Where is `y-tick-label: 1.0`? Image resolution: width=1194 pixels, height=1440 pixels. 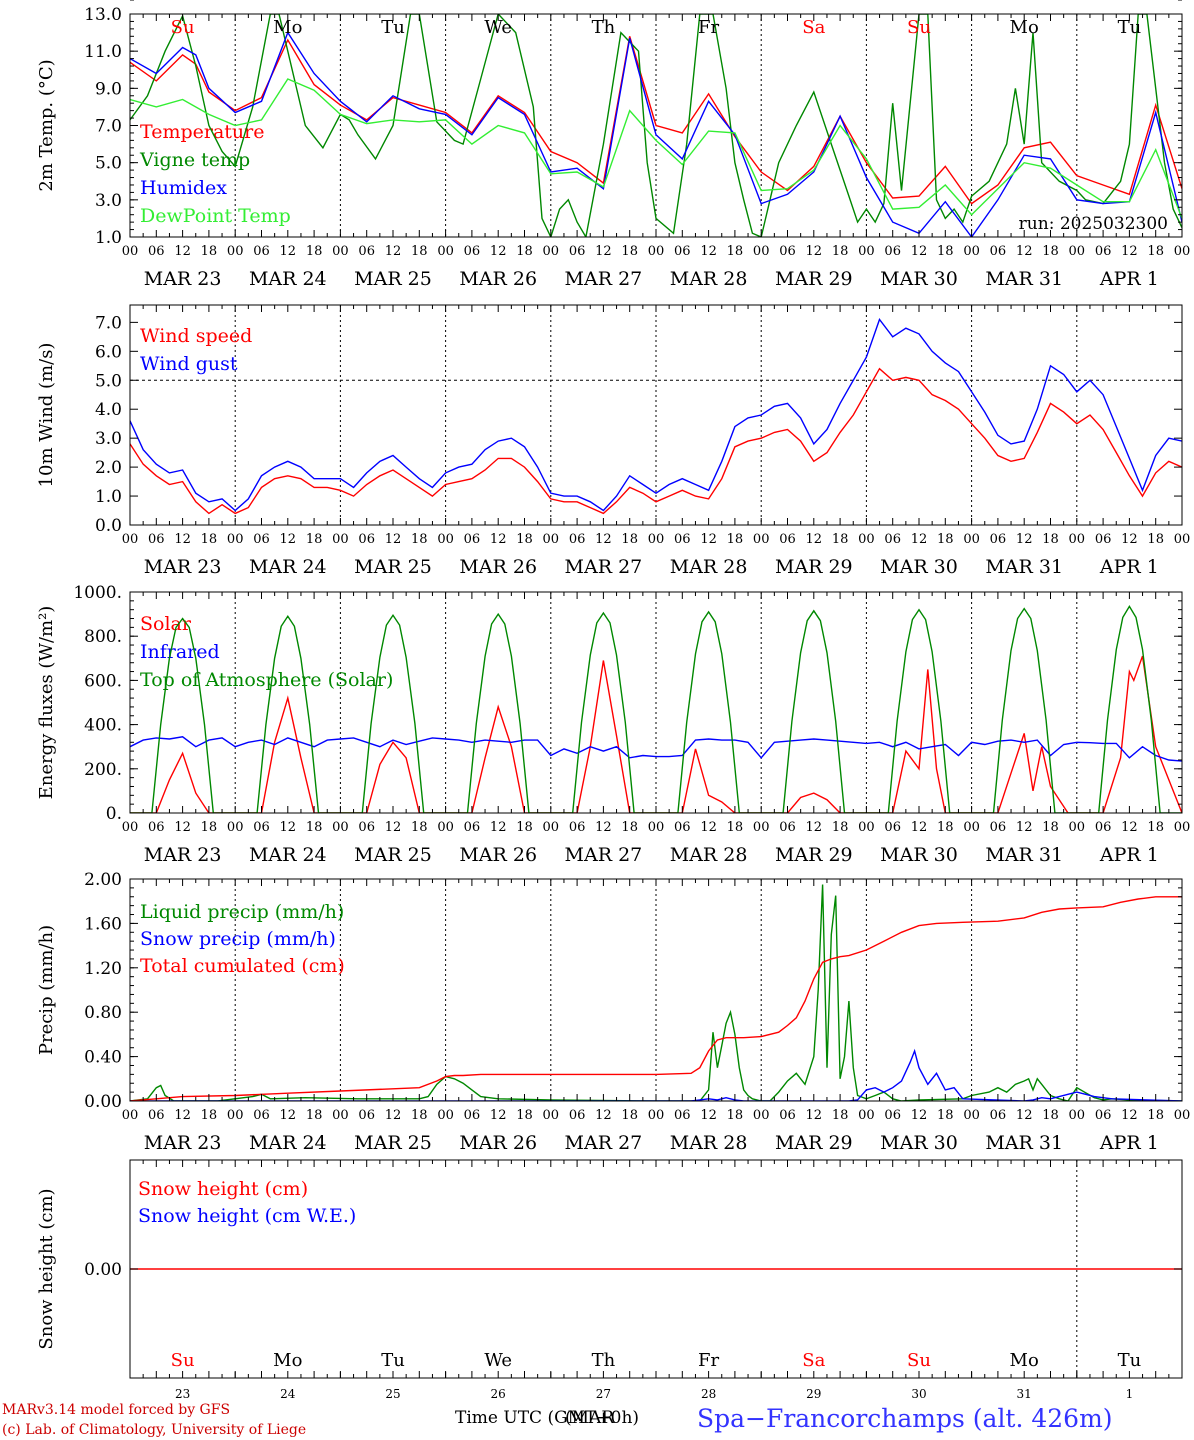
y-tick-label: 1.0 is located at coordinates (108, 238).